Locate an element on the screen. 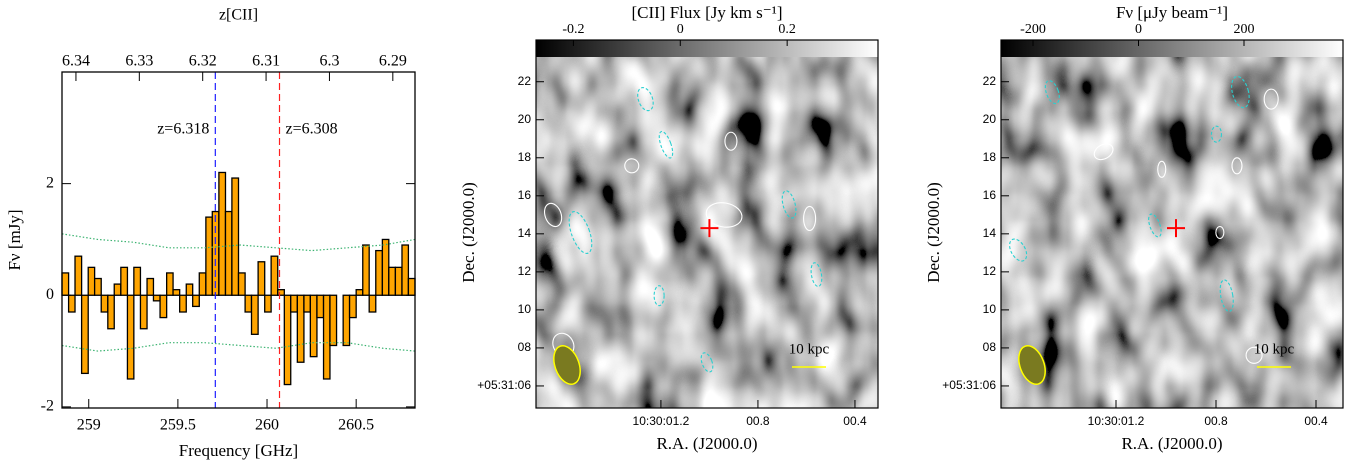 The image size is (1362, 465). x-tick-label: 259 is located at coordinates (89, 425).